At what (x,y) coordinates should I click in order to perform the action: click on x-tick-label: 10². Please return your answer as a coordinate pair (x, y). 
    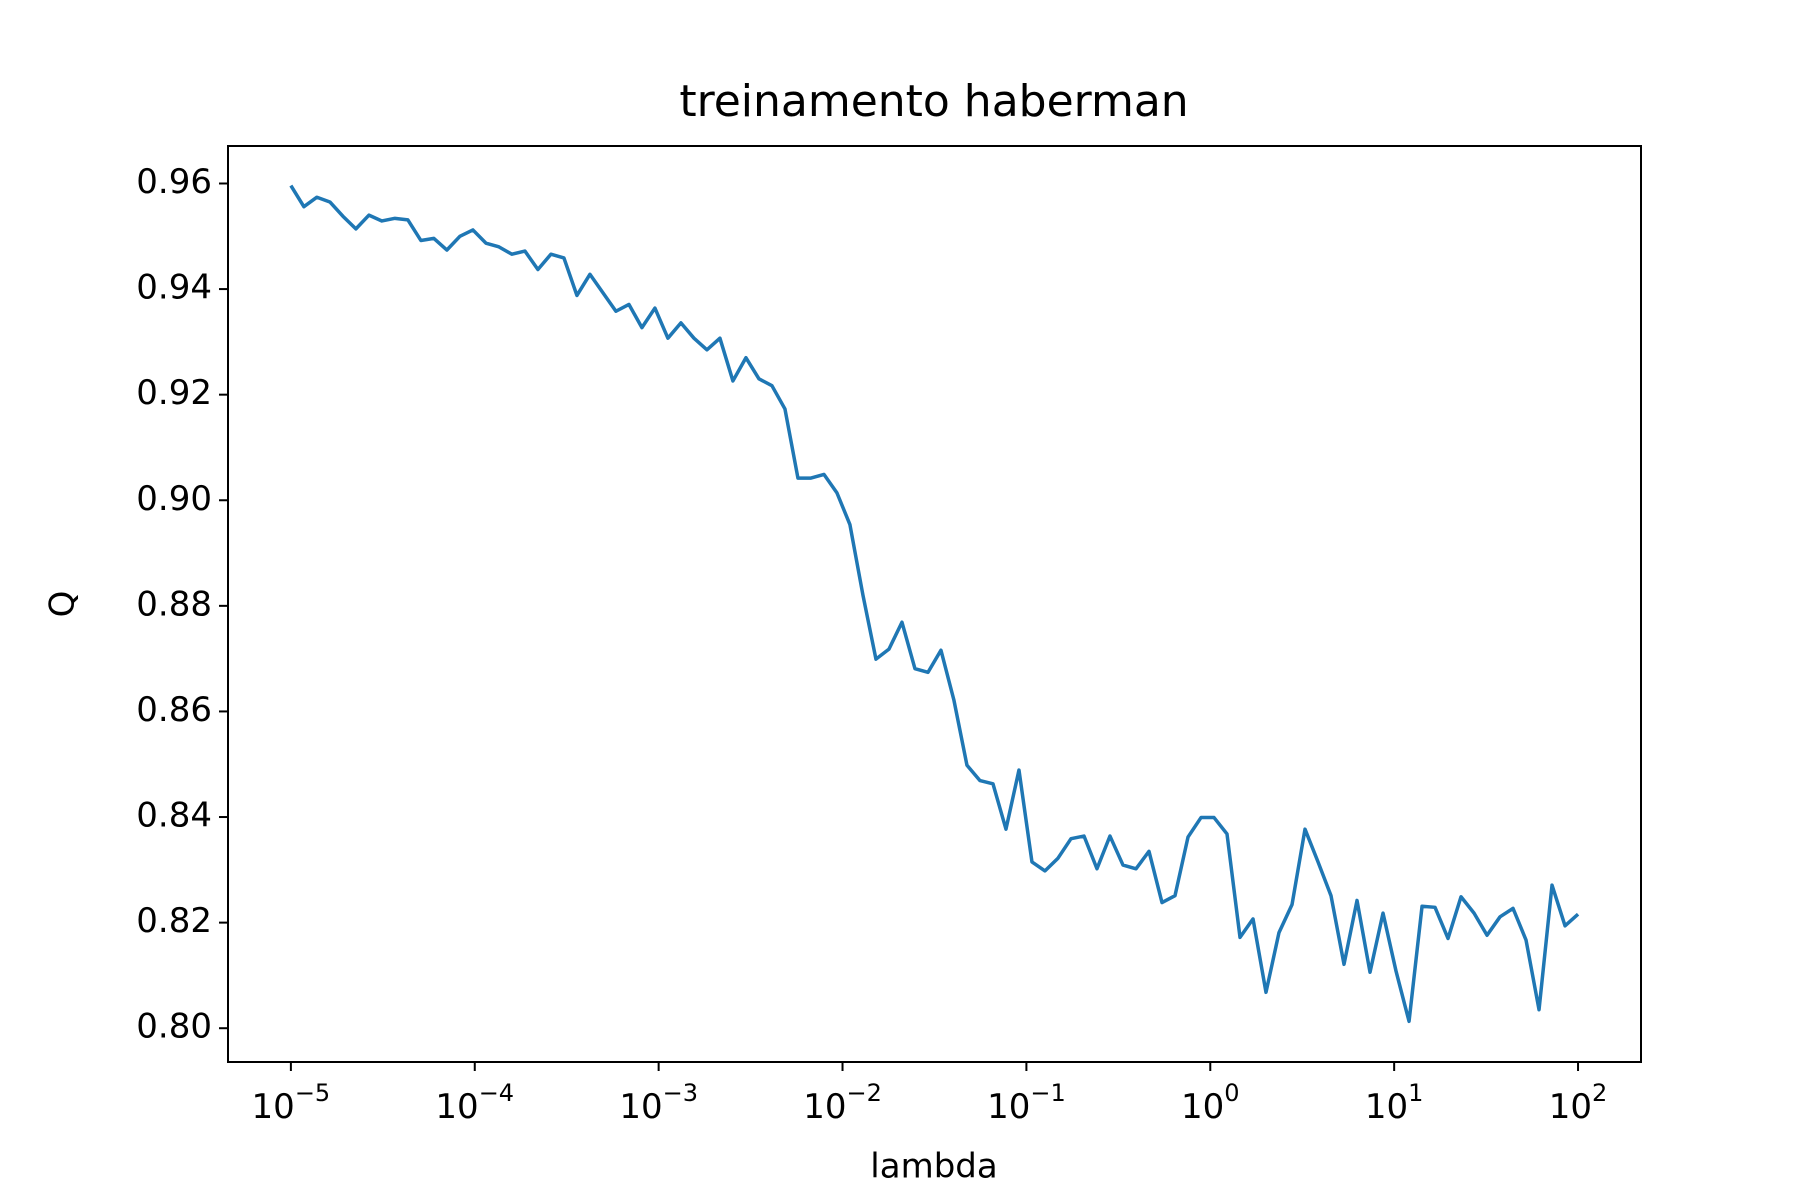
    Looking at the image, I should click on (1578, 1103).